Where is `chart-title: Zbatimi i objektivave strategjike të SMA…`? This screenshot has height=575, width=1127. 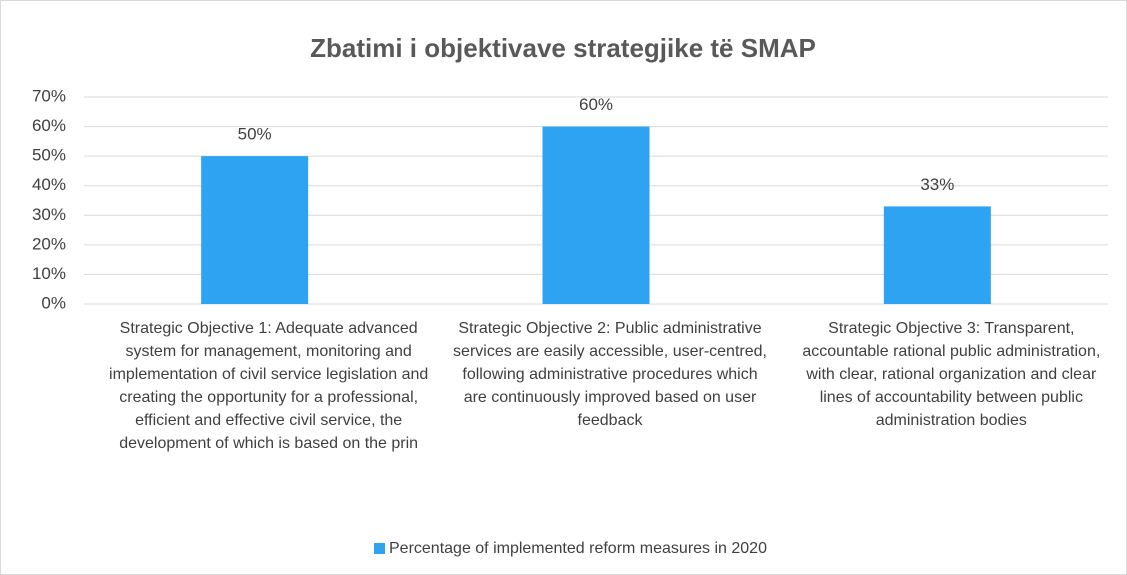 chart-title: Zbatimi i objektivave strategjike të SMA… is located at coordinates (563, 48).